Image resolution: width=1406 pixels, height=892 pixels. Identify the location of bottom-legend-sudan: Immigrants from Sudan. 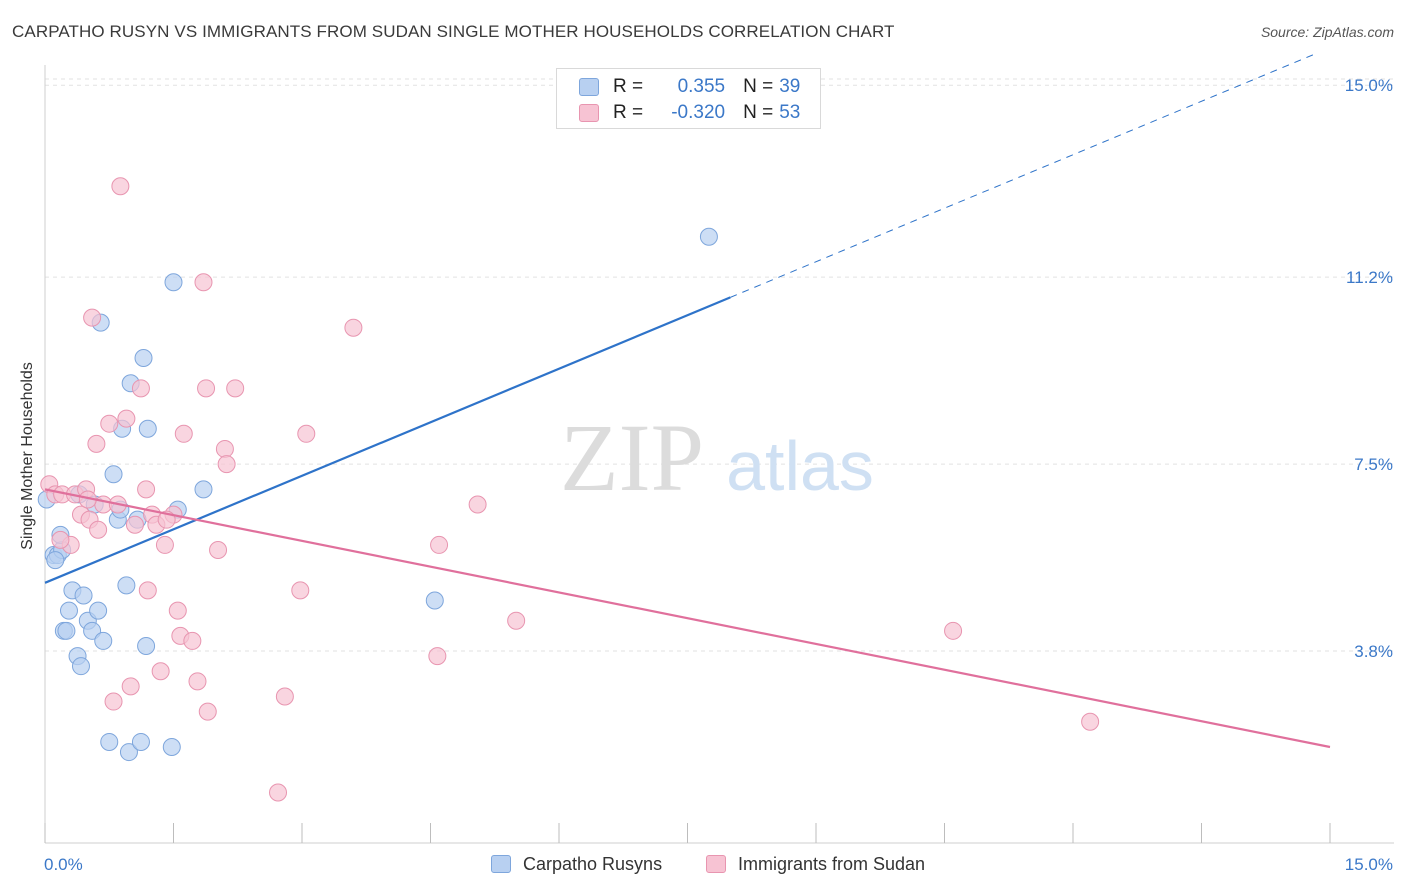
(815, 864).